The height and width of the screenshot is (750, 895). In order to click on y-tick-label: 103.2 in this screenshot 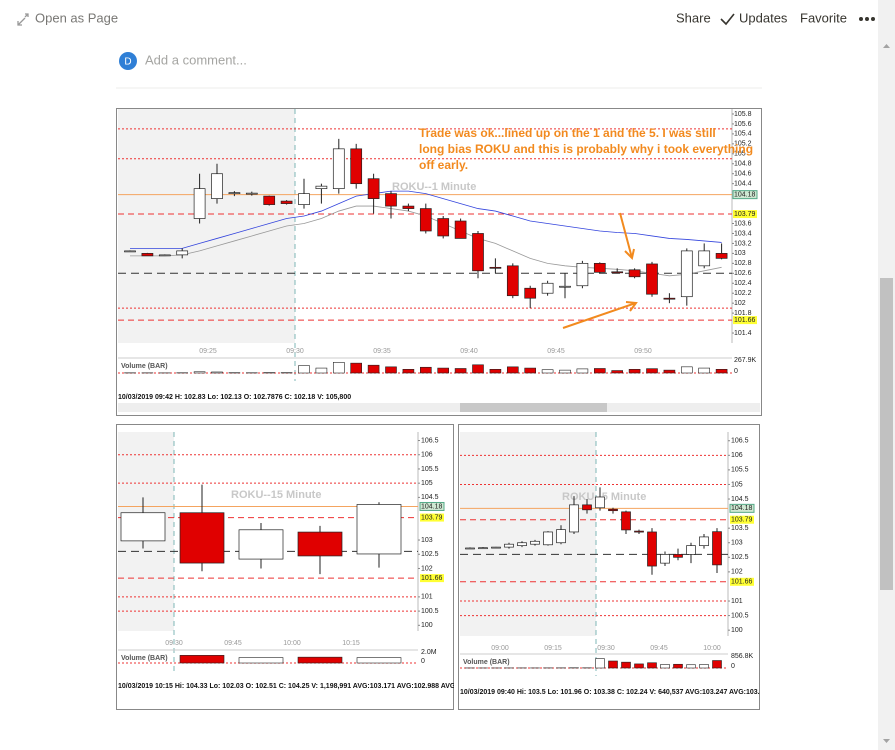, I will do `click(743, 243)`.